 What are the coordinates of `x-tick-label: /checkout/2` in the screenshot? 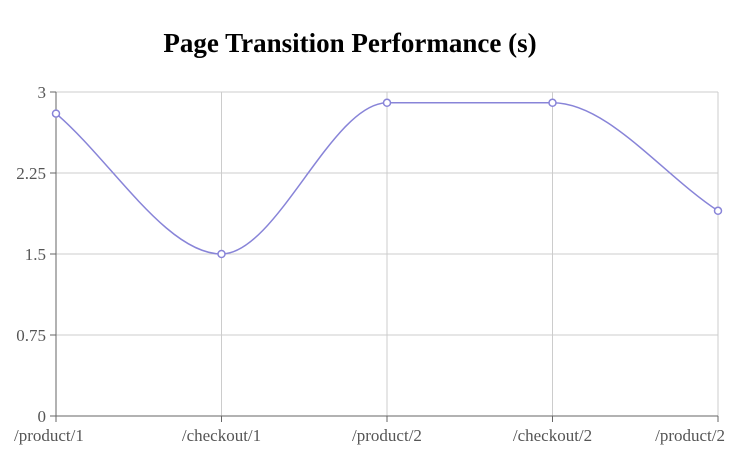 It's located at (552, 435).